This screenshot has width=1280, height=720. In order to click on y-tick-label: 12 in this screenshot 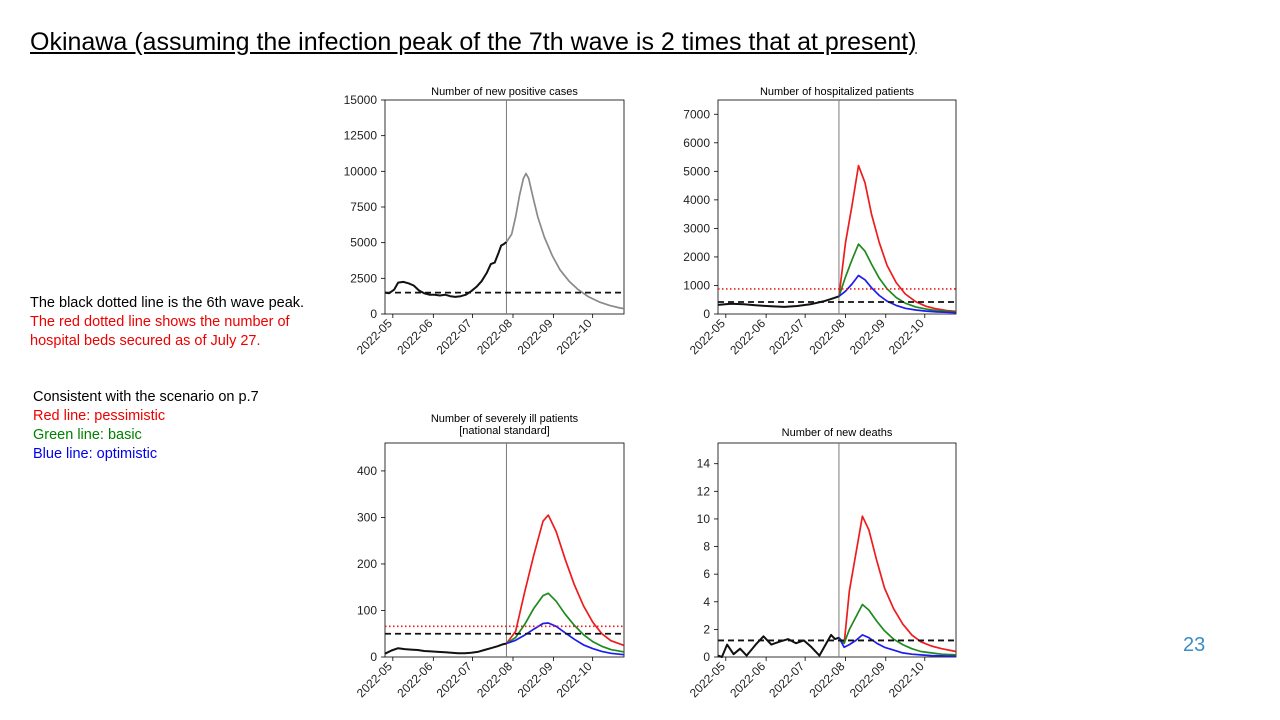, I will do `click(704, 491)`.